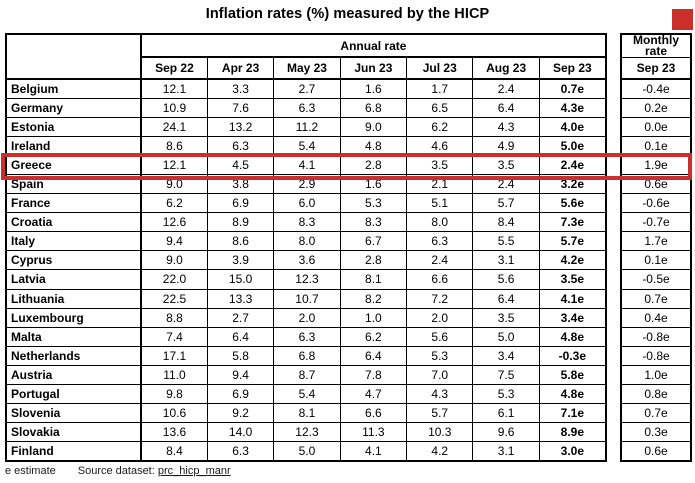 The height and width of the screenshot is (483, 695). I want to click on table-row: Finland 8.4 6.3 5.0 4.1 4.2 3.1 3.0e, so click(306, 451).